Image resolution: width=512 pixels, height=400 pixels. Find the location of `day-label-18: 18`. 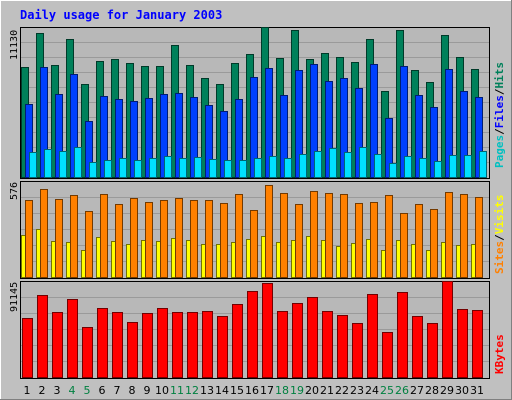

day-label-18: 18 is located at coordinates (282, 390).